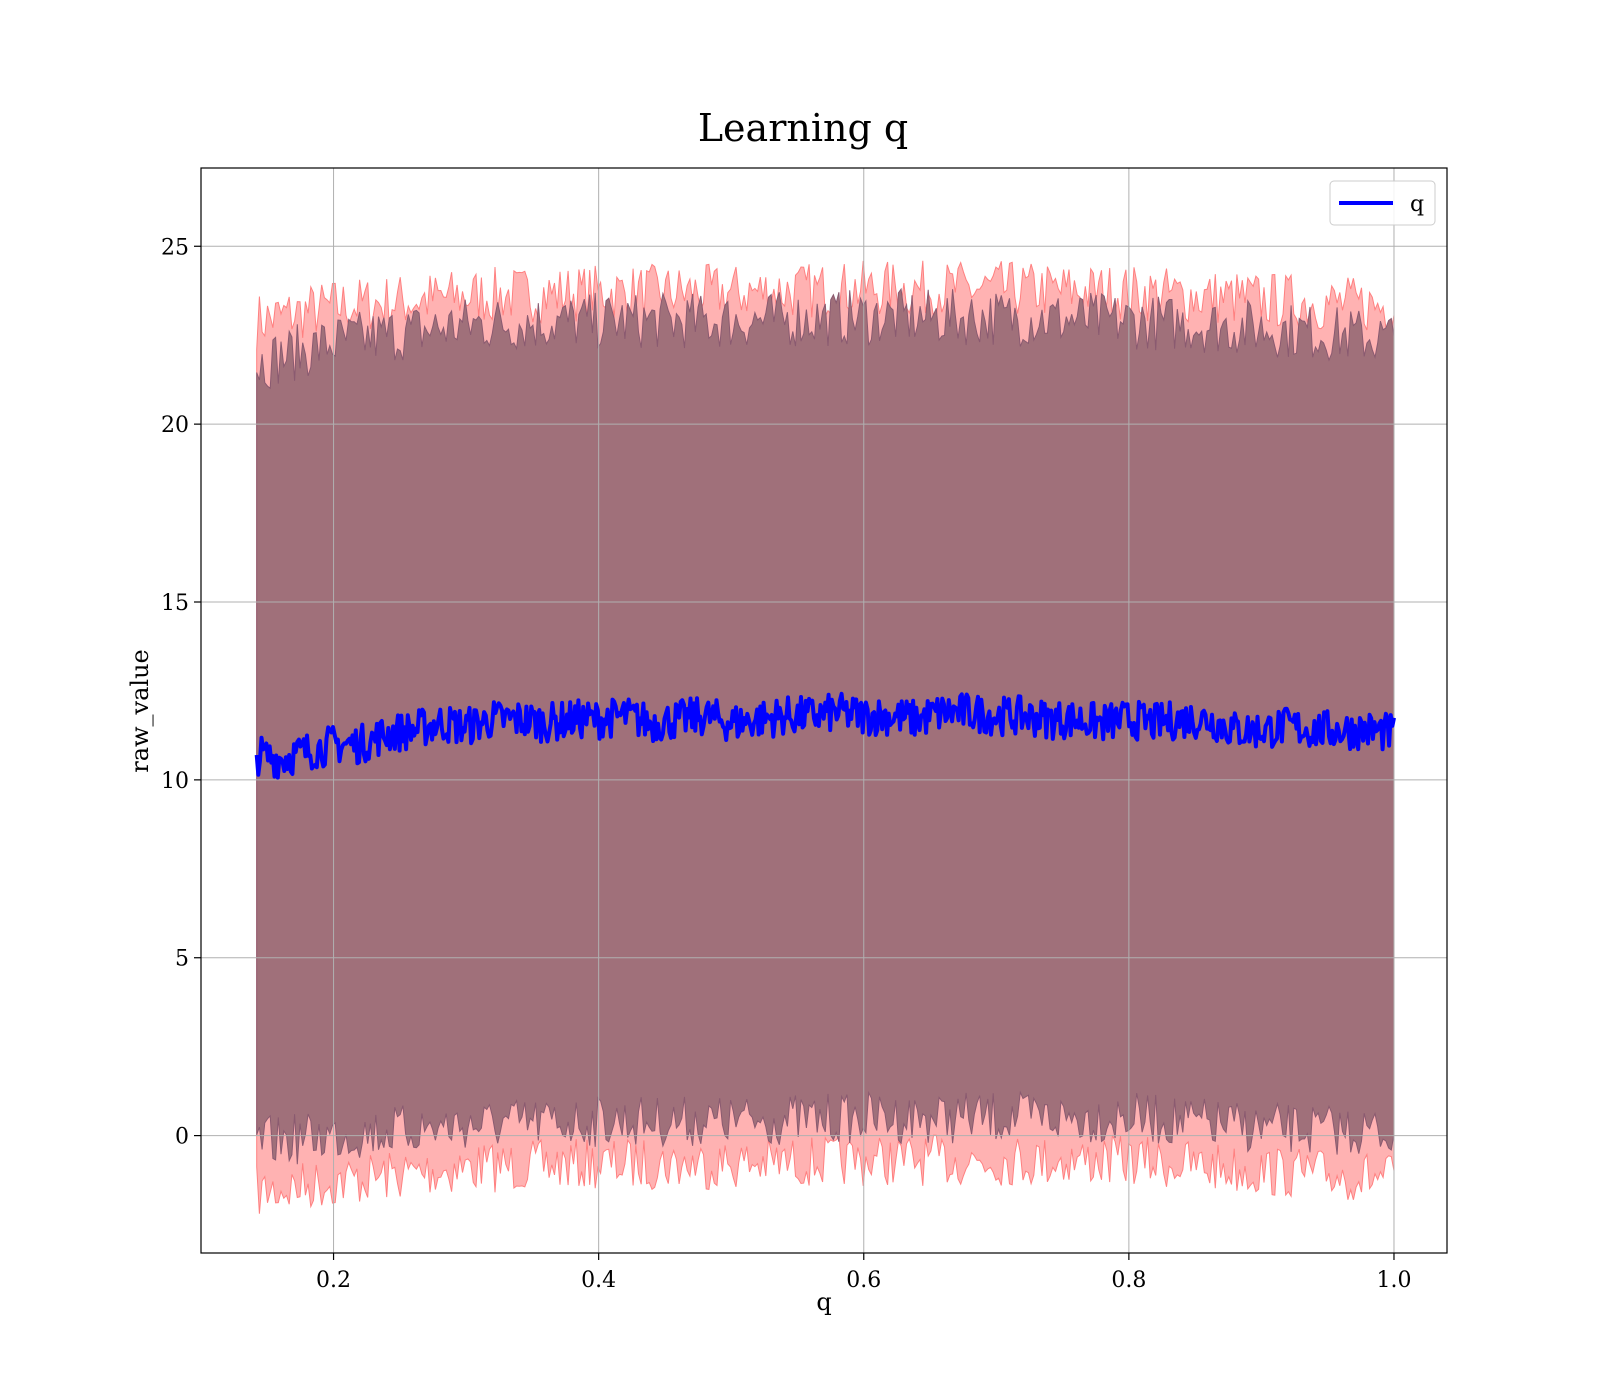  Describe the element at coordinates (182, 959) in the screenshot. I see `y-tick-label: 5` at that location.